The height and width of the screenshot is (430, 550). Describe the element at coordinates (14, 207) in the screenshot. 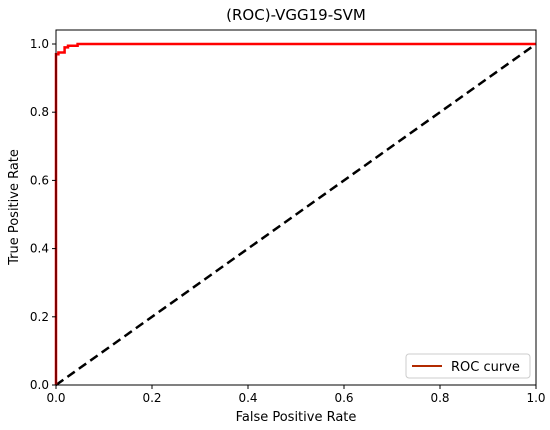

I see `y-axis-label: True Positive Rate` at that location.